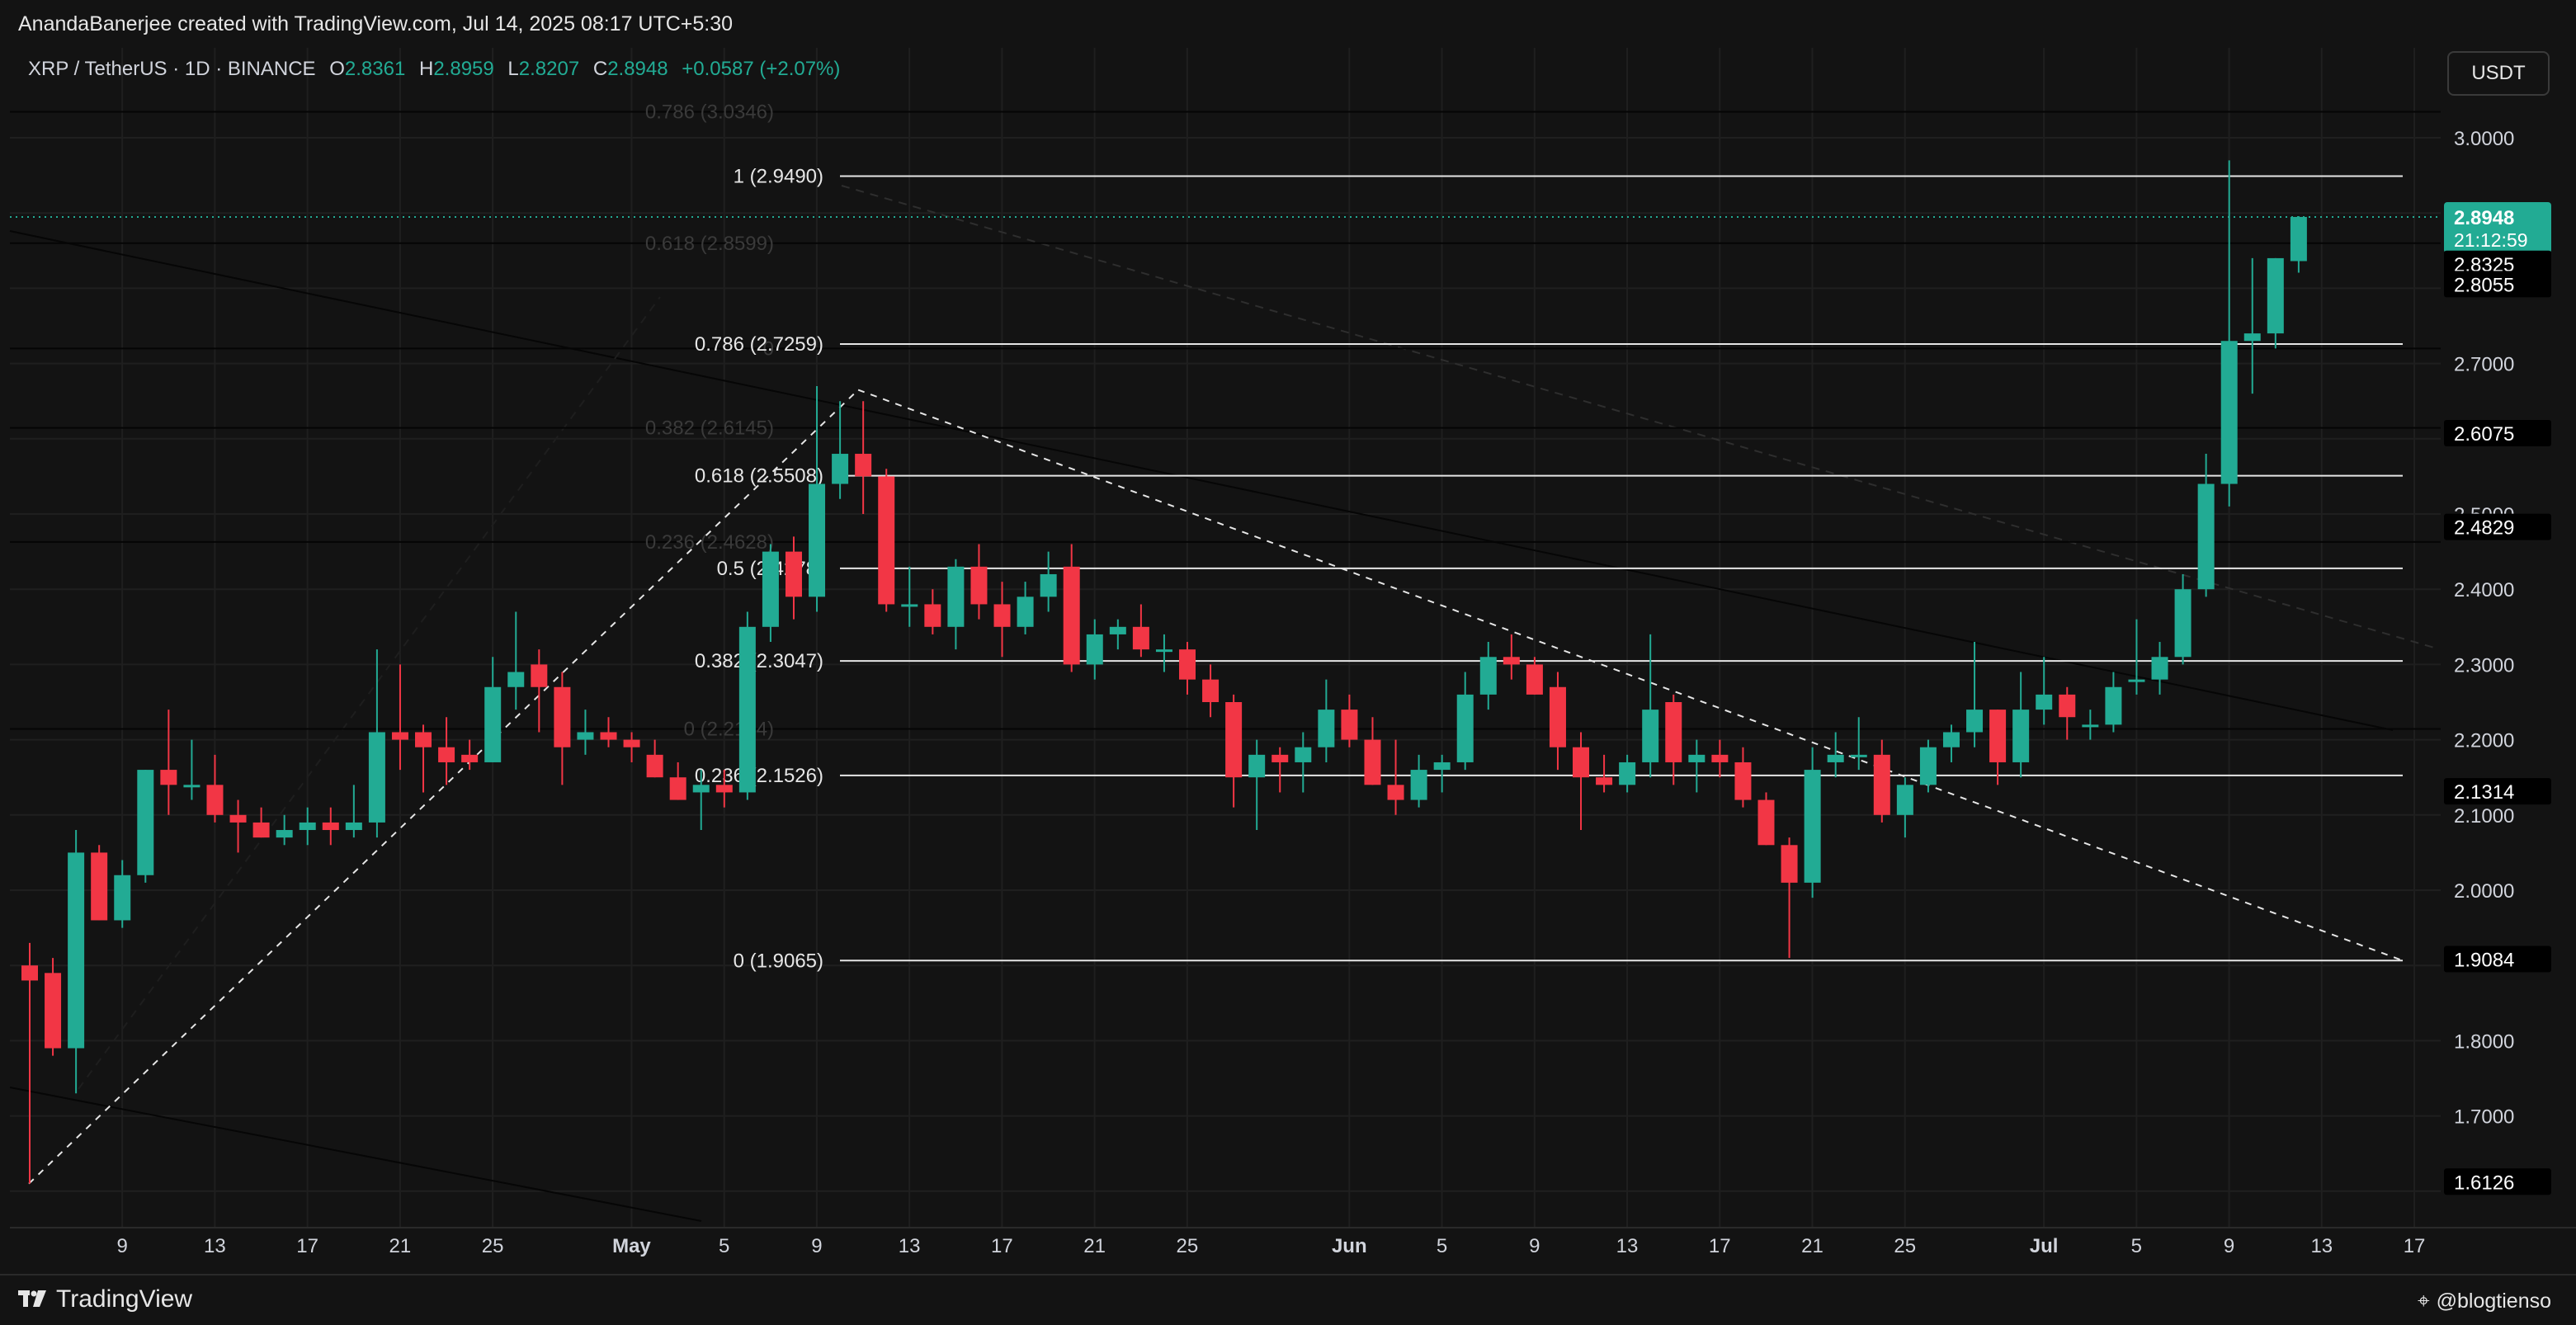 The height and width of the screenshot is (1325, 2576). I want to click on currency-button: USDT, so click(2498, 73).